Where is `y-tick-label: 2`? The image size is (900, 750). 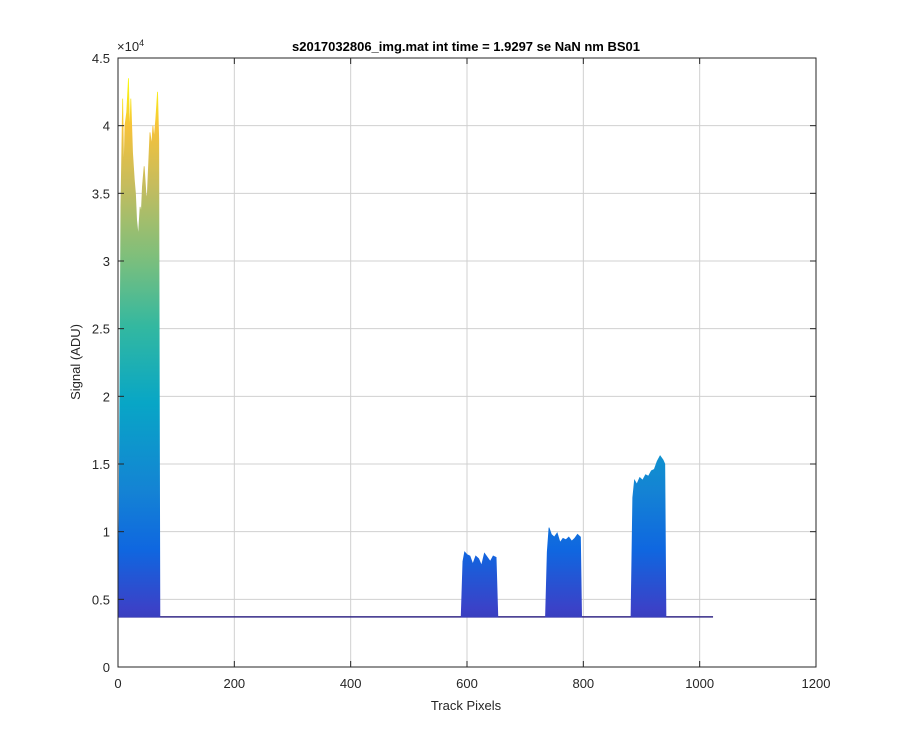
y-tick-label: 2 is located at coordinates (106, 396).